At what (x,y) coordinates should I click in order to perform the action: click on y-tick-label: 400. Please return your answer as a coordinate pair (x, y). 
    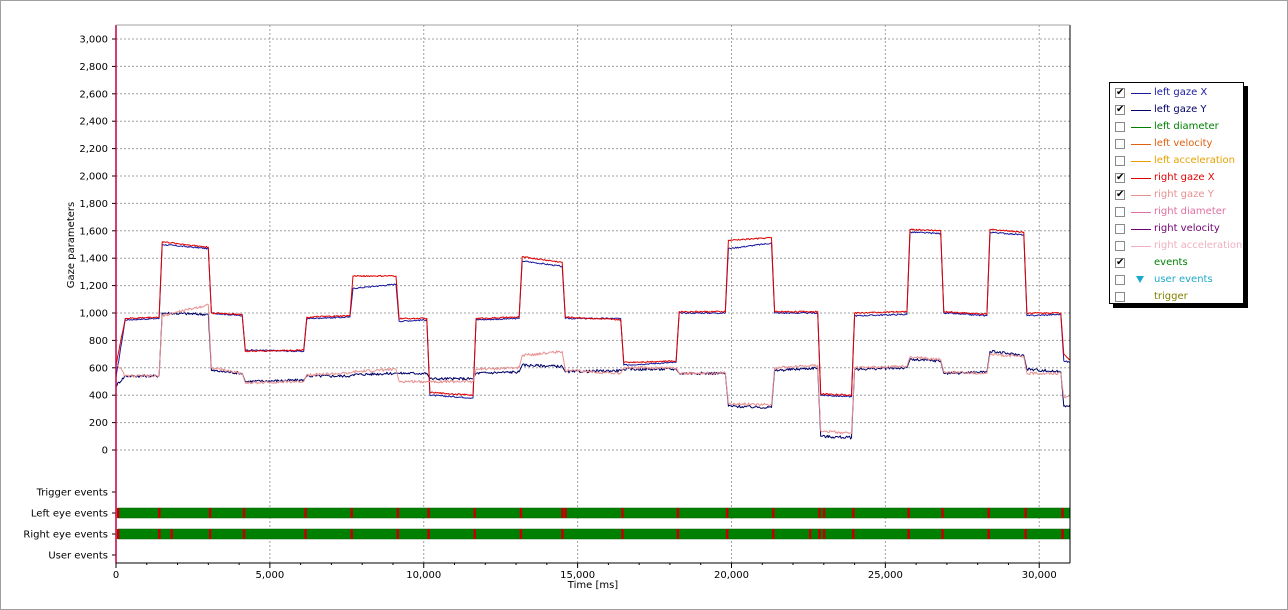
    Looking at the image, I should click on (98, 396).